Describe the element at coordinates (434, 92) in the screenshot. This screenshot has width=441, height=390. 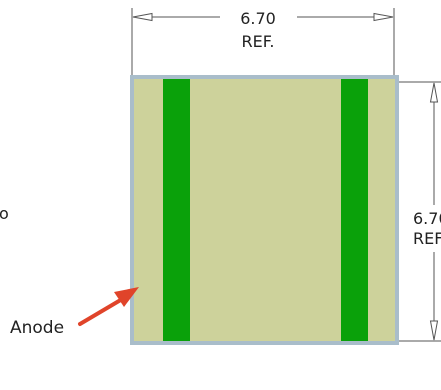
I see `right-dimension-arrow-top` at that location.